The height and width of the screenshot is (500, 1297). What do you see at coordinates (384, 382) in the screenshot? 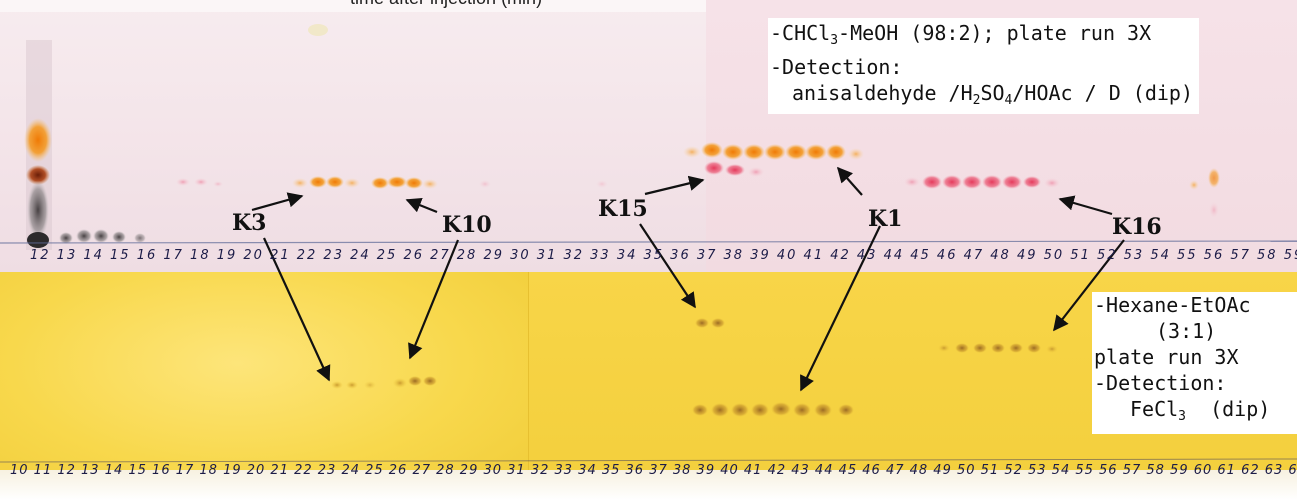
I see `spots-k3-k10-bottom` at bounding box center [384, 382].